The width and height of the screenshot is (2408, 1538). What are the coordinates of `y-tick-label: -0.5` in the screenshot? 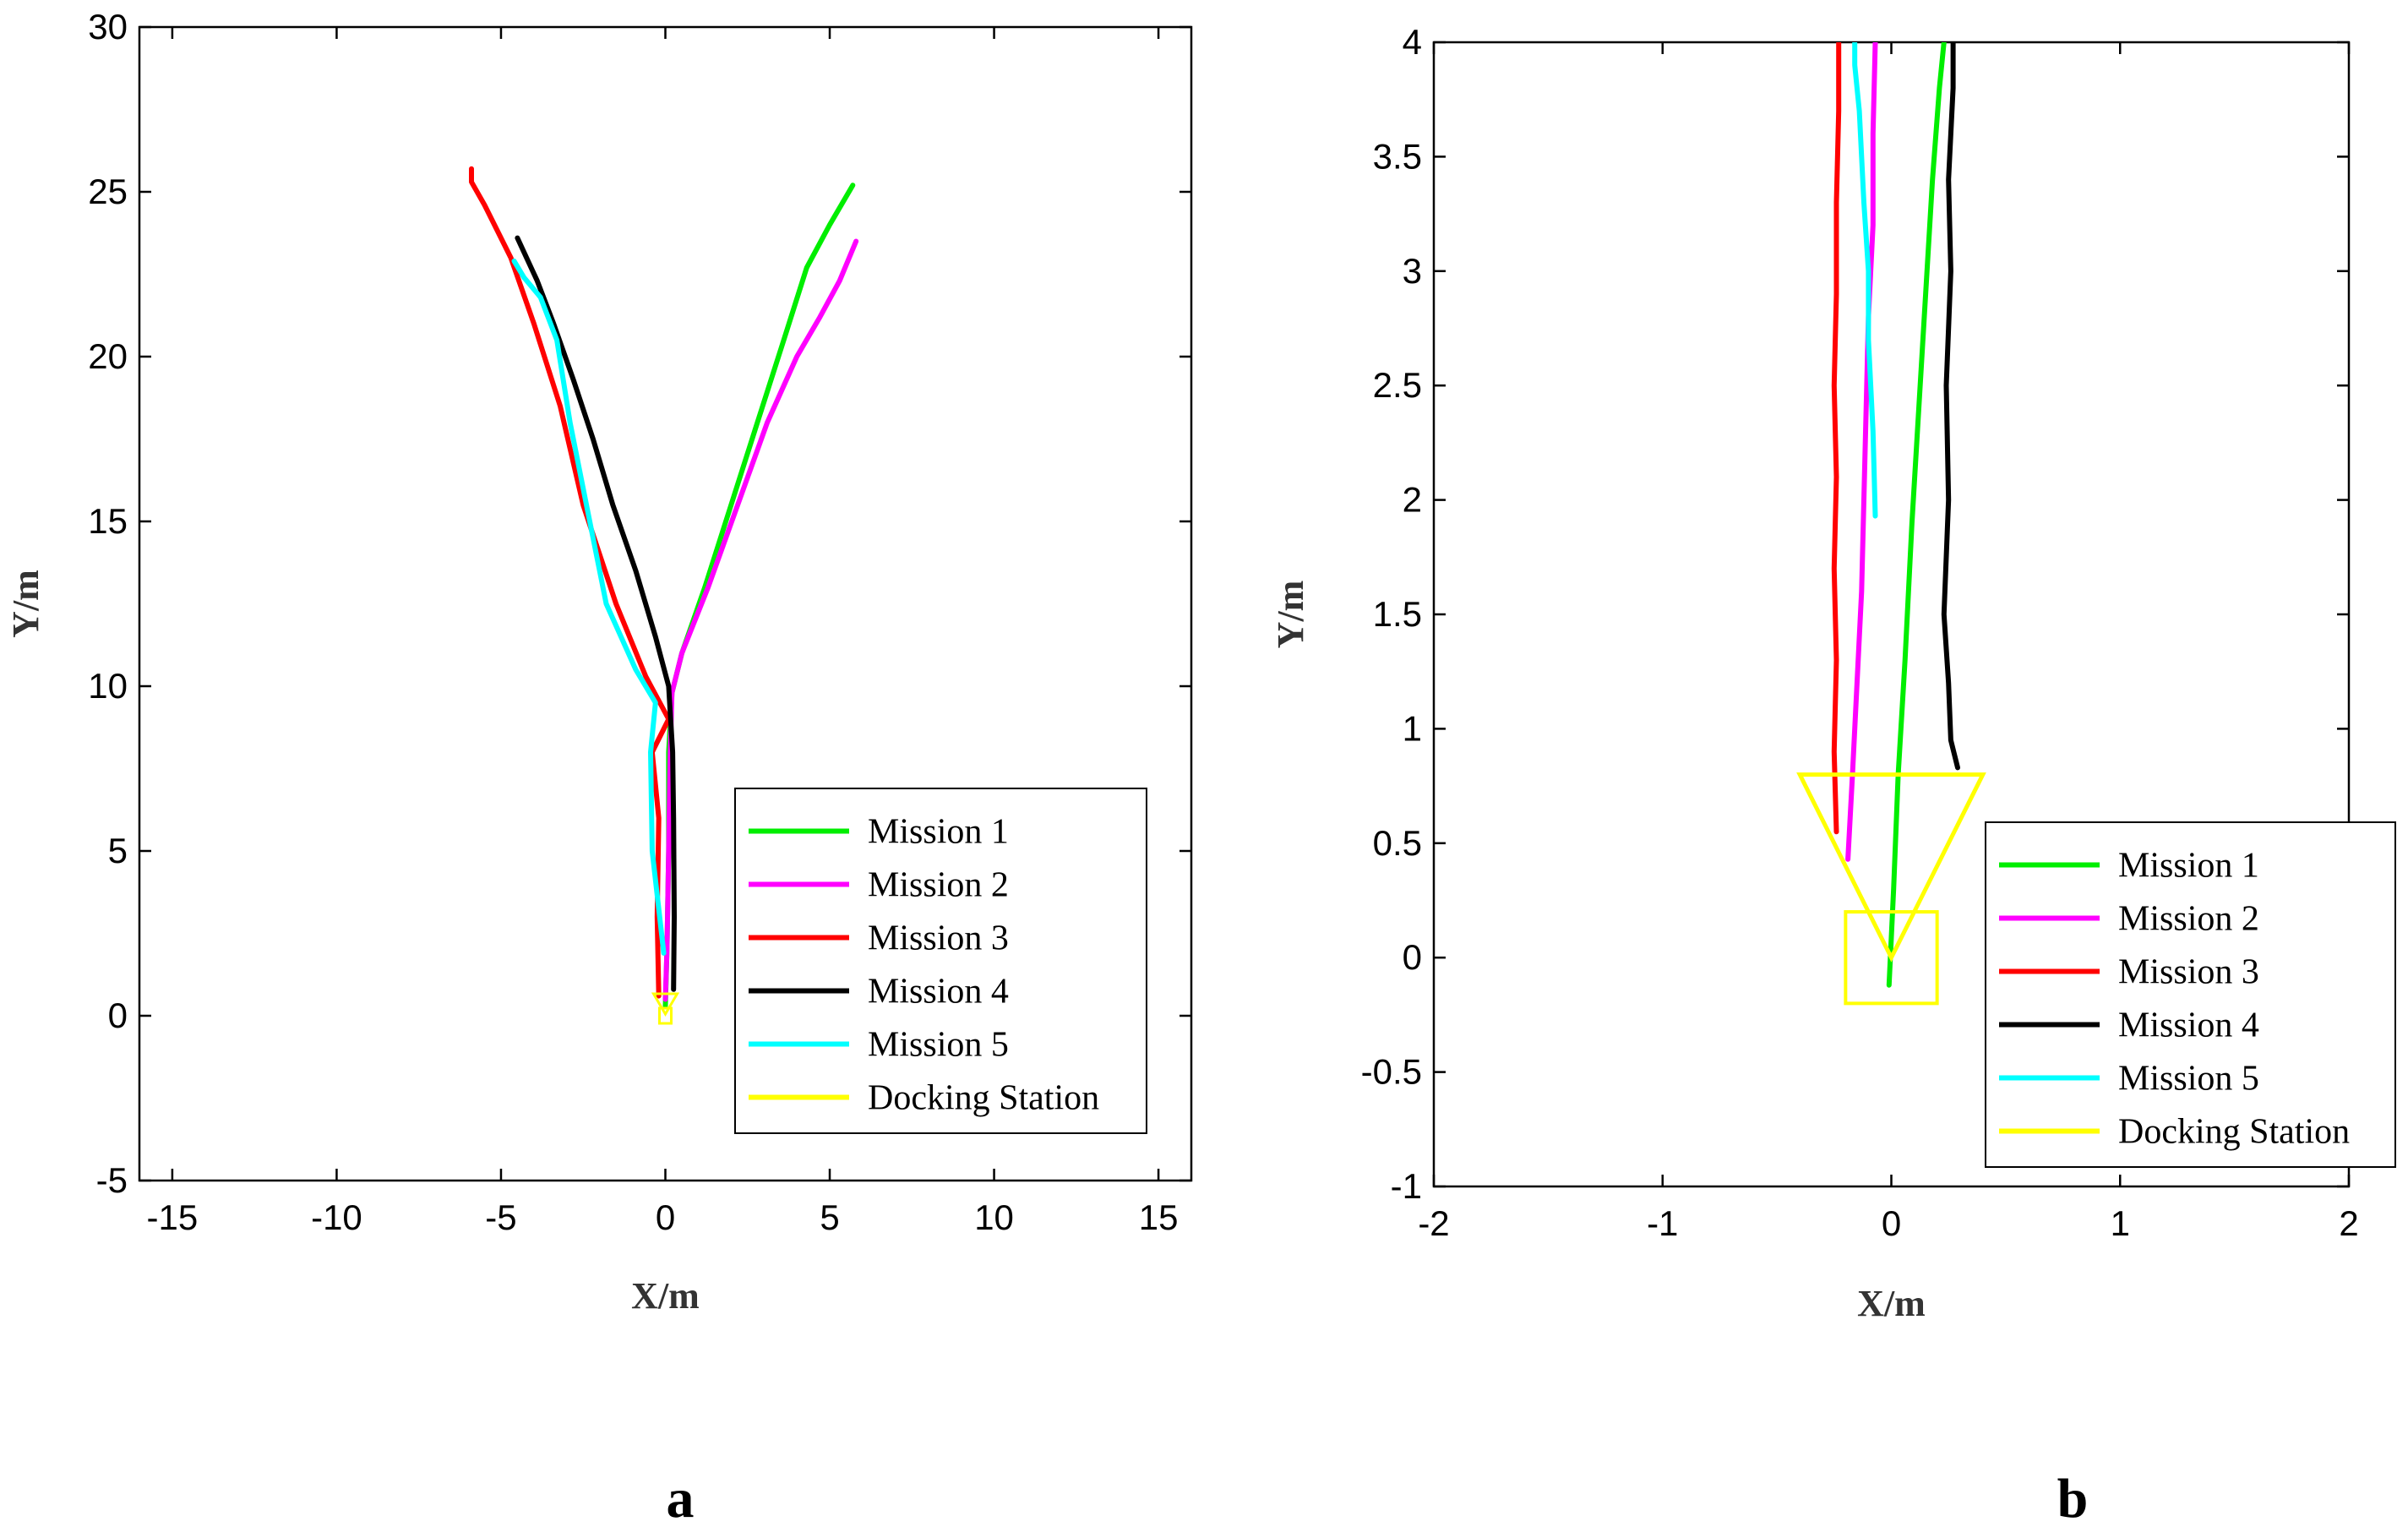 It's located at (1391, 1072).